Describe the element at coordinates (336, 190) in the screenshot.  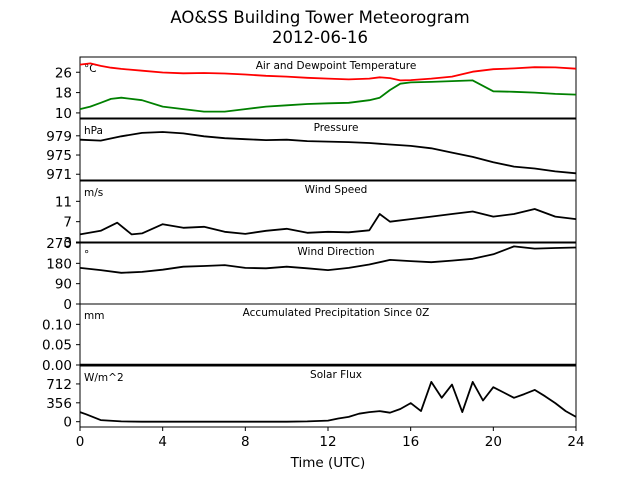
I see `panel-title-wind-speed: Wind Speed` at that location.